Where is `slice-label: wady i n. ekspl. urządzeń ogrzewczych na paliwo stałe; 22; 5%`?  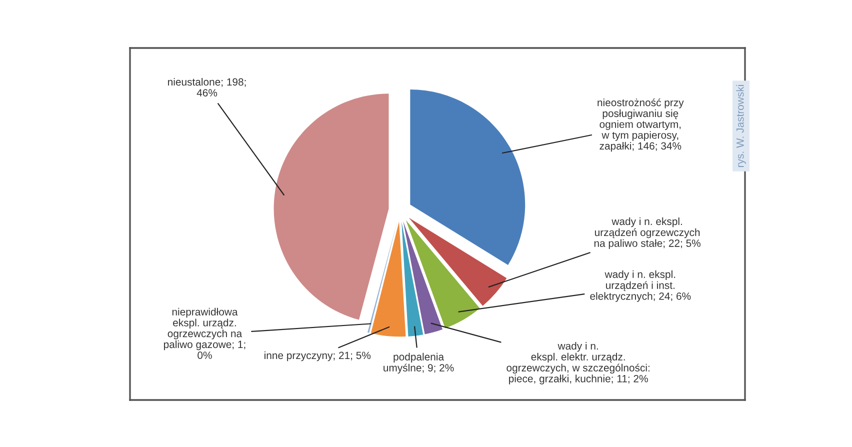
slice-label: wady i n. ekspl. urządzeń ogrzewczych na paliwo stałe; 22; 5% is located at coordinates (647, 233).